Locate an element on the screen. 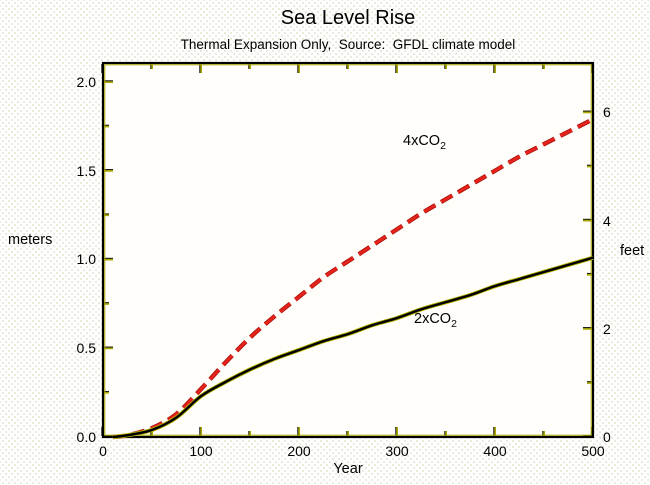 The height and width of the screenshot is (485, 650). x-tick-label: 500 is located at coordinates (593, 451).